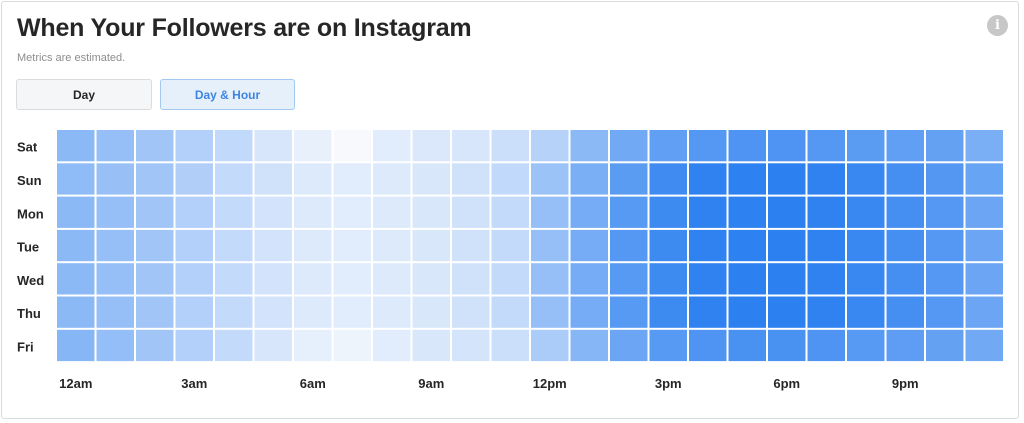 The height and width of the screenshot is (423, 1024). Describe the element at coordinates (227, 94) in the screenshot. I see `tab-day-and-hour: Day & Hour` at that location.